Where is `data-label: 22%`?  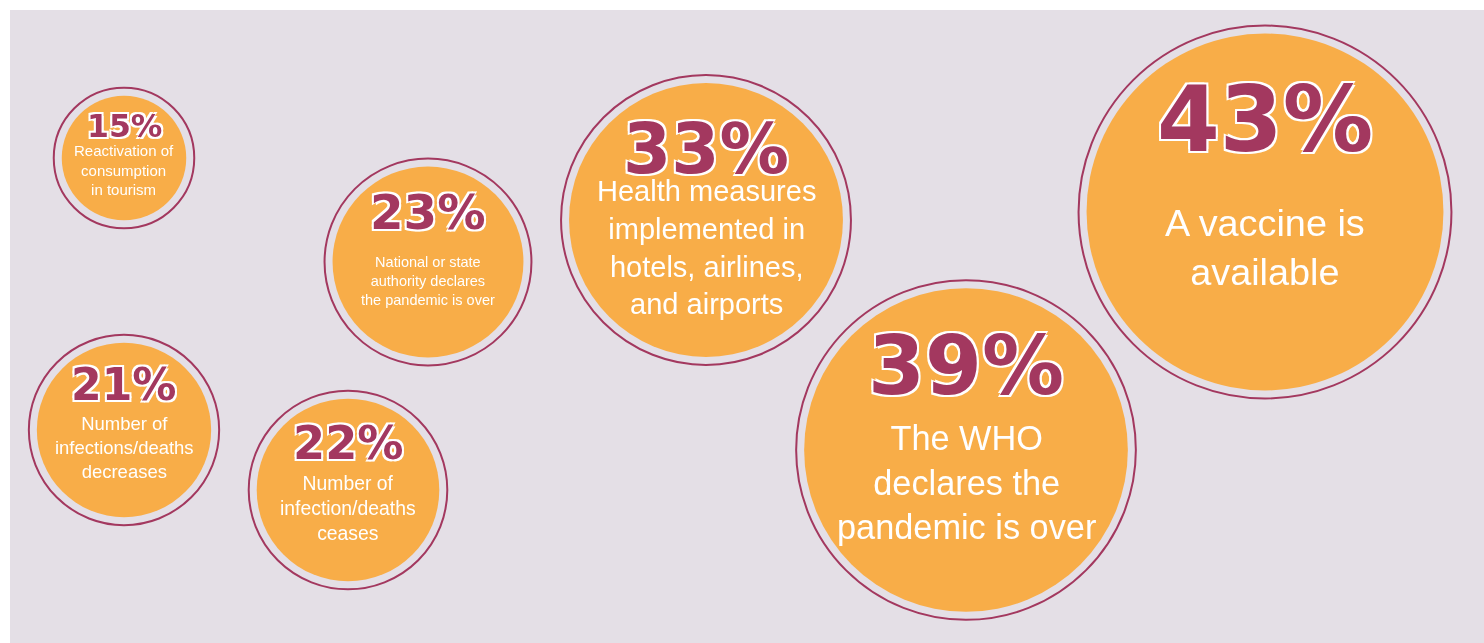 data-label: 22% is located at coordinates (348, 443).